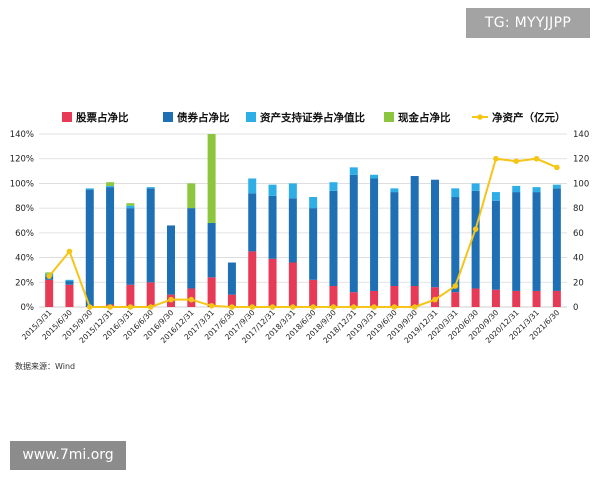  What do you see at coordinates (312, 117) in the screenshot?
I see `legend-label: 资产支持证券占净值比` at bounding box center [312, 117].